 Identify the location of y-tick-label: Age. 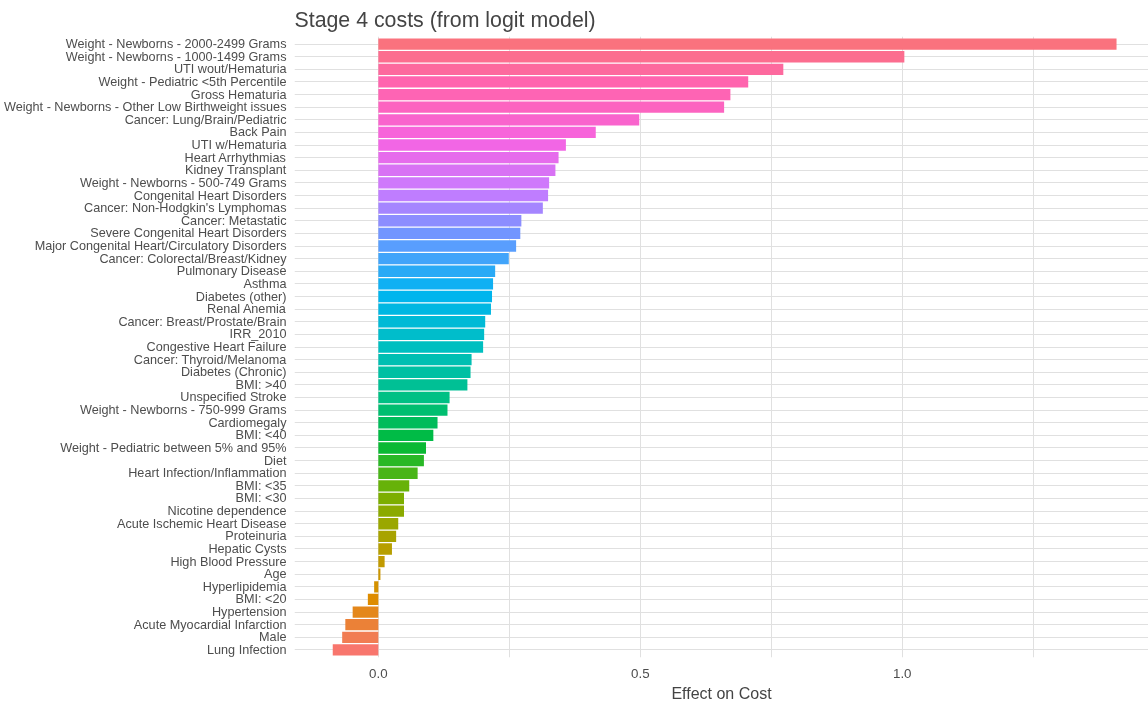
(275, 574).